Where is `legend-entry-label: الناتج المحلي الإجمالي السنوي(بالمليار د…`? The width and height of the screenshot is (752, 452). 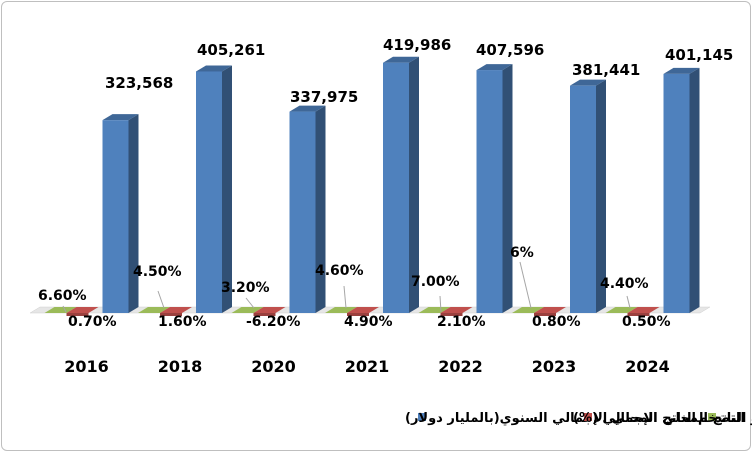
legend-entry-label: الناتج المحلي الإجمالي السنوي(بالمليار د… is located at coordinates (550, 418).